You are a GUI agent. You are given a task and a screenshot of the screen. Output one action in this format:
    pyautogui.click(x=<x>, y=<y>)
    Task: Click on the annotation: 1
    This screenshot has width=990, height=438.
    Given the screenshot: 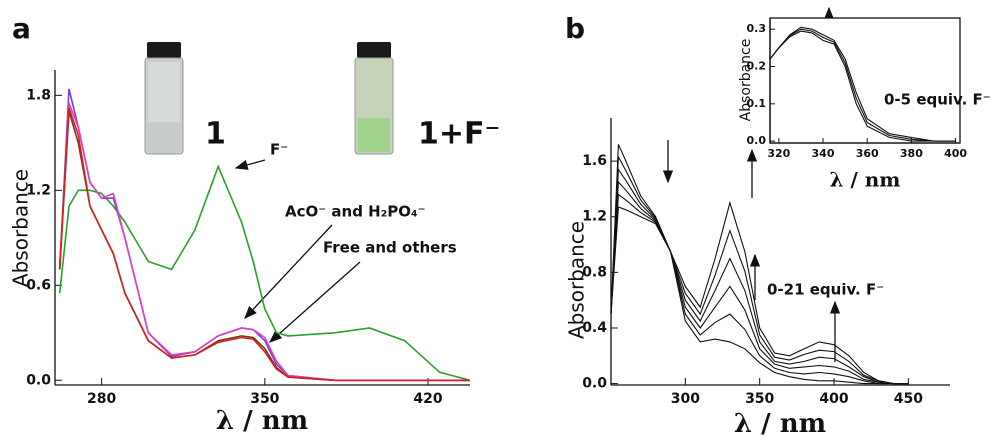 What is the action you would take?
    pyautogui.click(x=215, y=134)
    